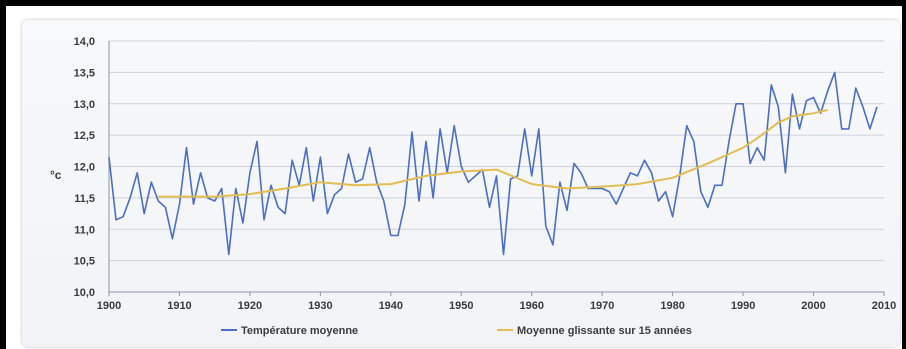 Image resolution: width=906 pixels, height=349 pixels. What do you see at coordinates (84, 199) in the screenshot?
I see `y-tick-label: 11,5` at bounding box center [84, 199].